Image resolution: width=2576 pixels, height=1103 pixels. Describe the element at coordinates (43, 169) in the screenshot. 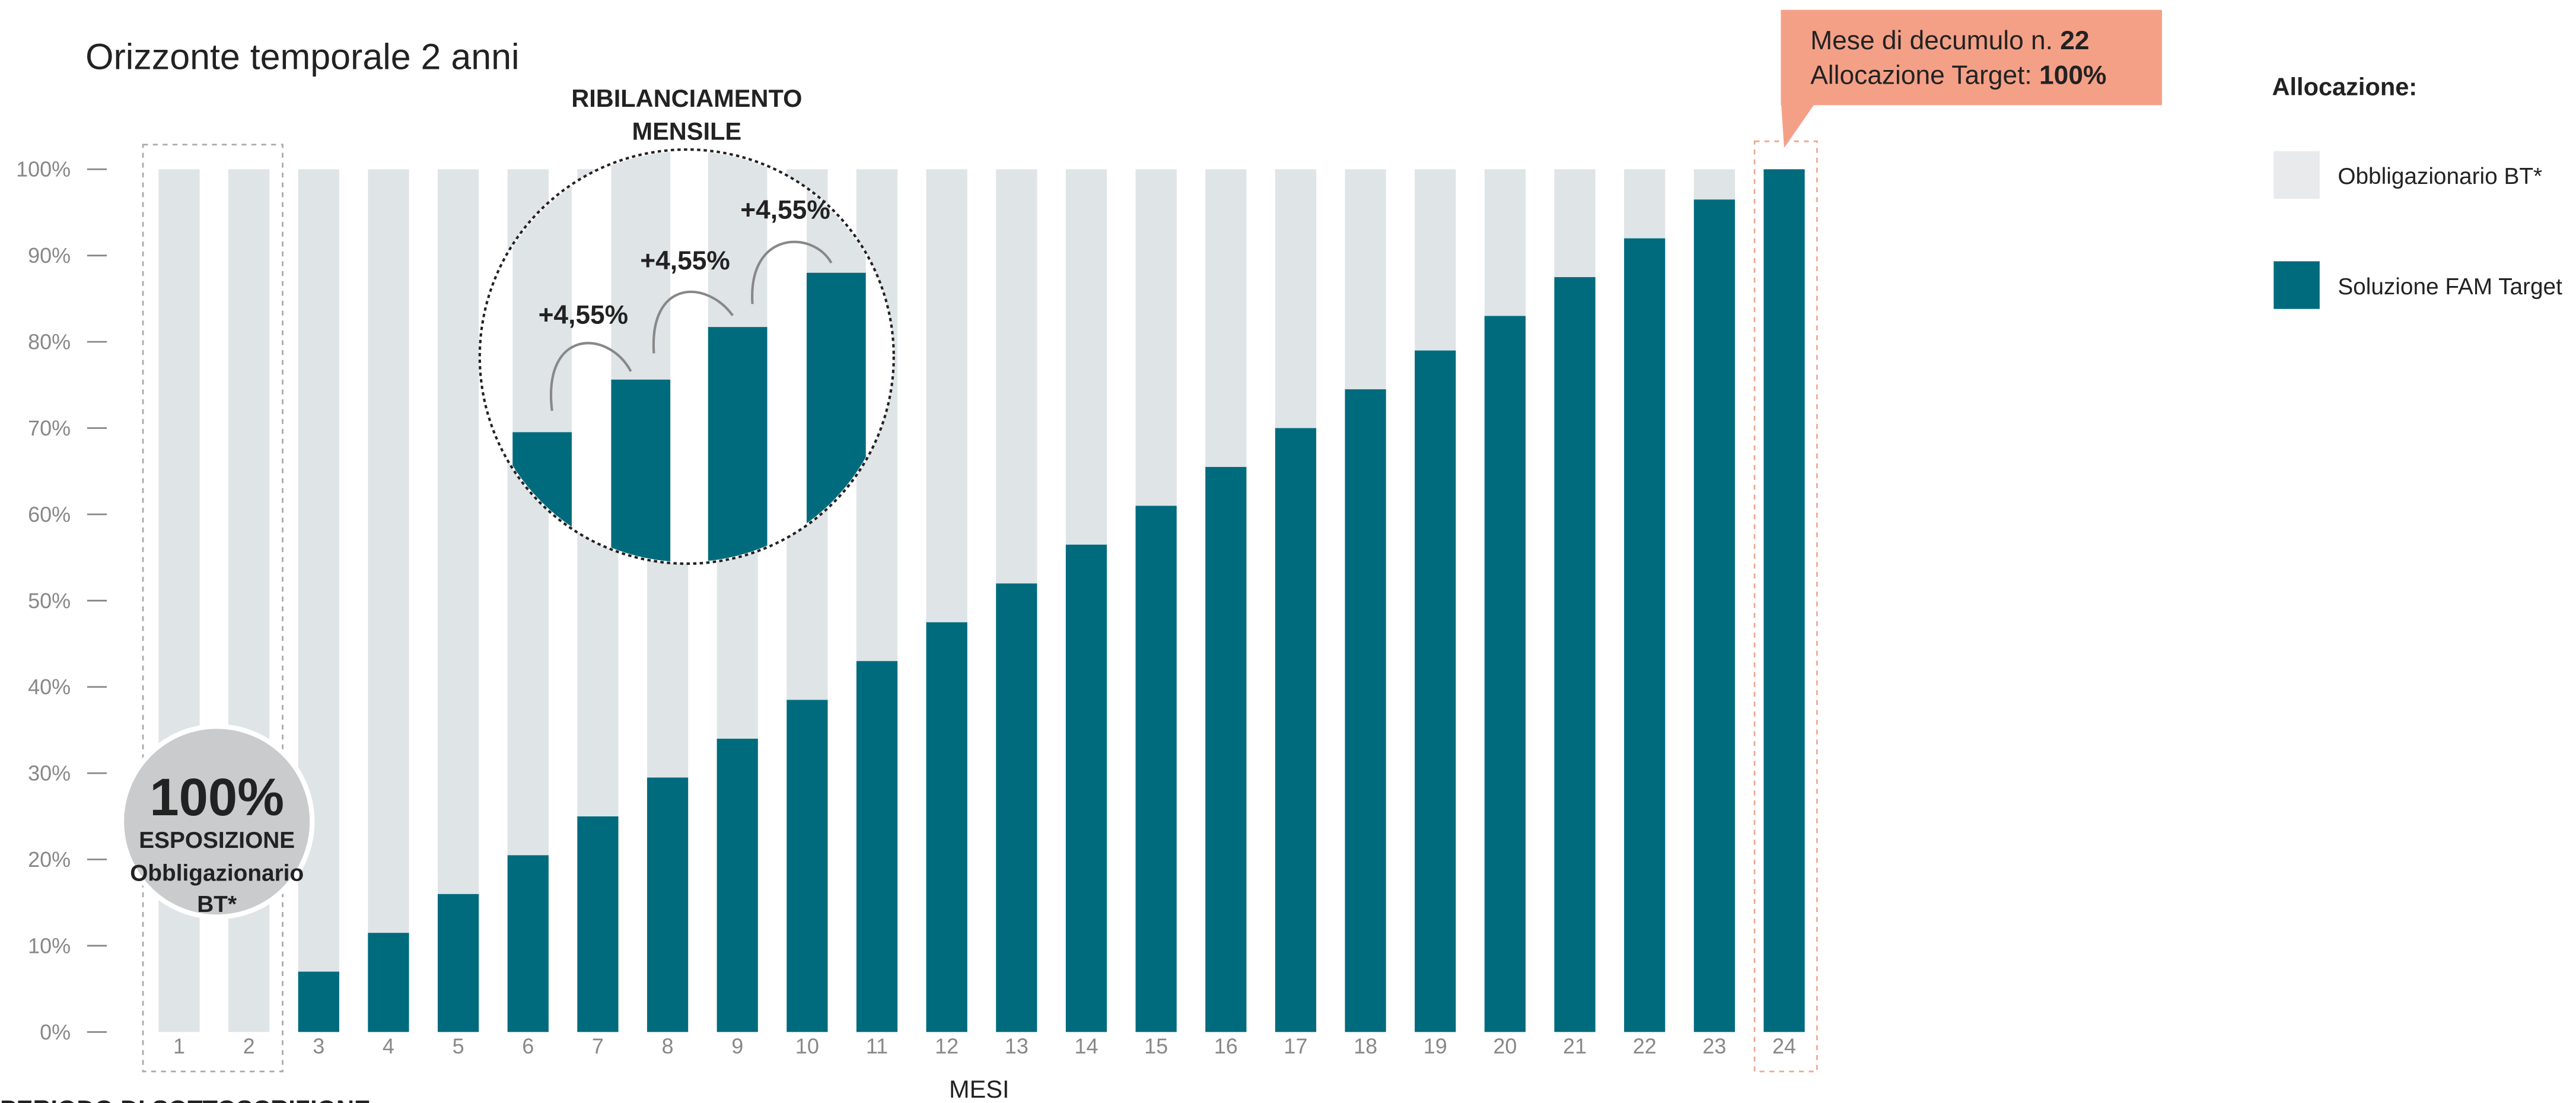

I see `y-tick-label: 100%` at that location.